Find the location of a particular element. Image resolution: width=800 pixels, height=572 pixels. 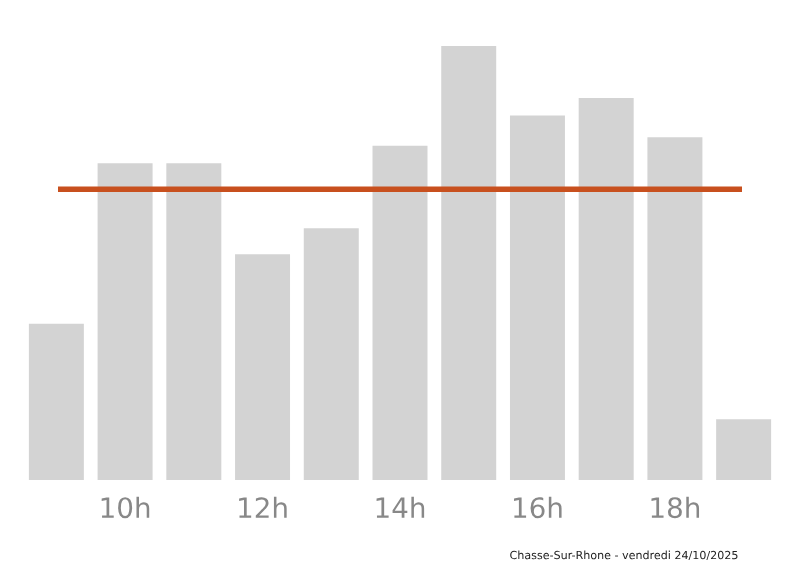

x-tick-label: 12h is located at coordinates (263, 507).